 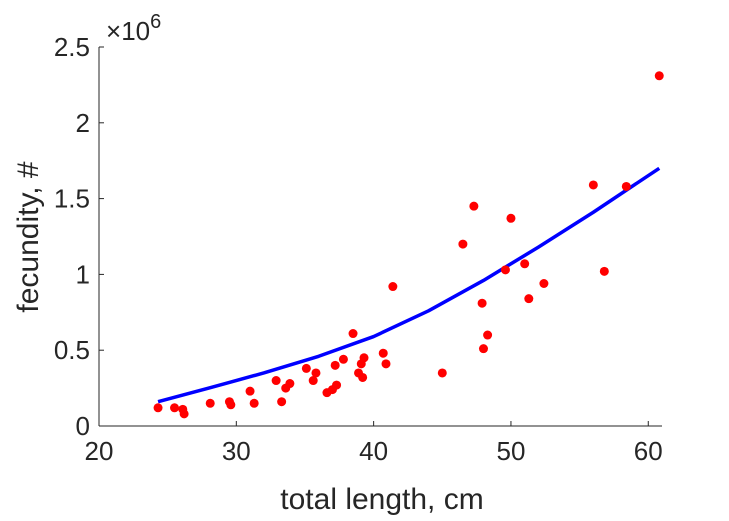 What do you see at coordinates (83, 426) in the screenshot?
I see `y-tick-label: 0` at bounding box center [83, 426].